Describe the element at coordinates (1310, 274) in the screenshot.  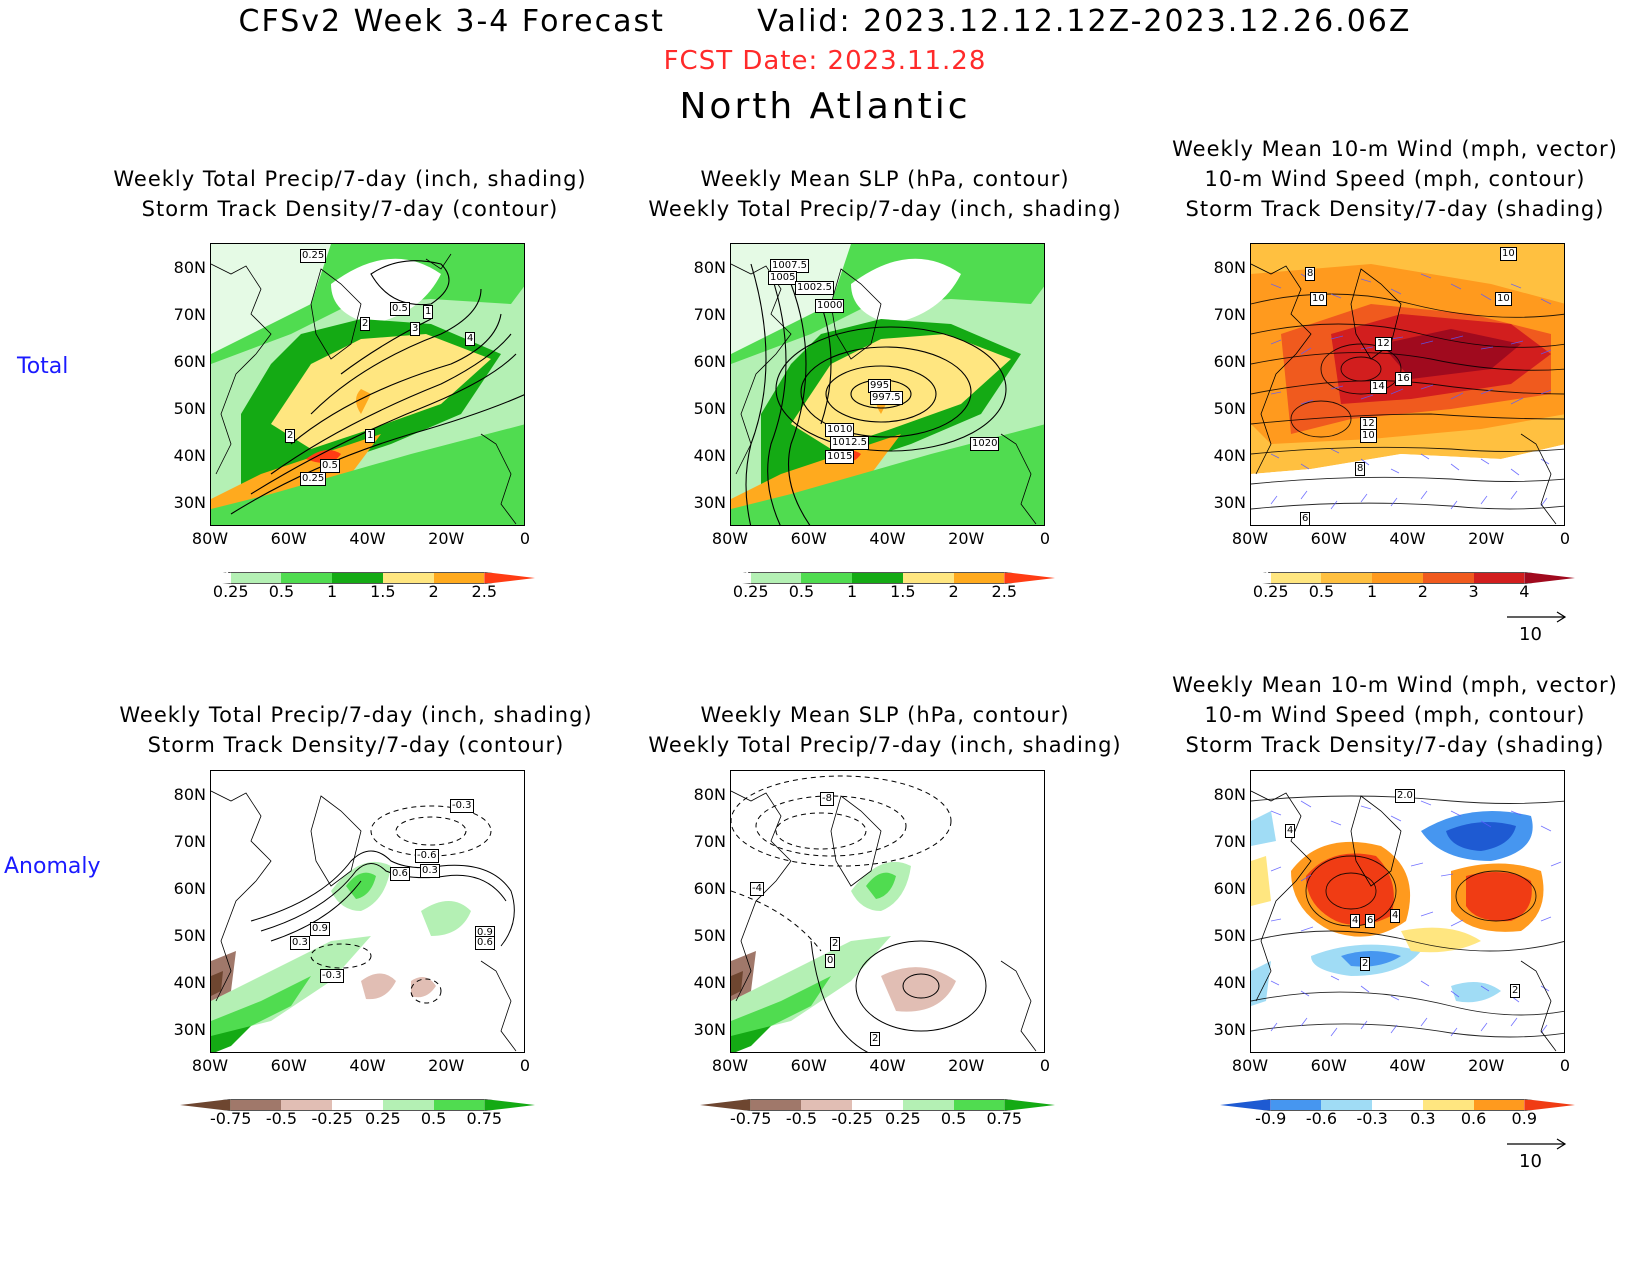
I see `contour-label: 8` at that location.